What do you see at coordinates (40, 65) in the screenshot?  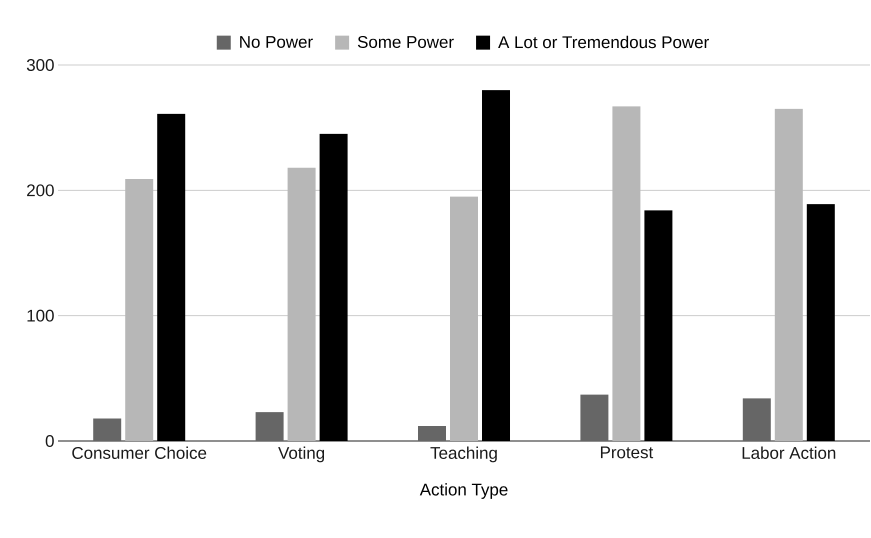 I see `y-tick-label: 300` at bounding box center [40, 65].